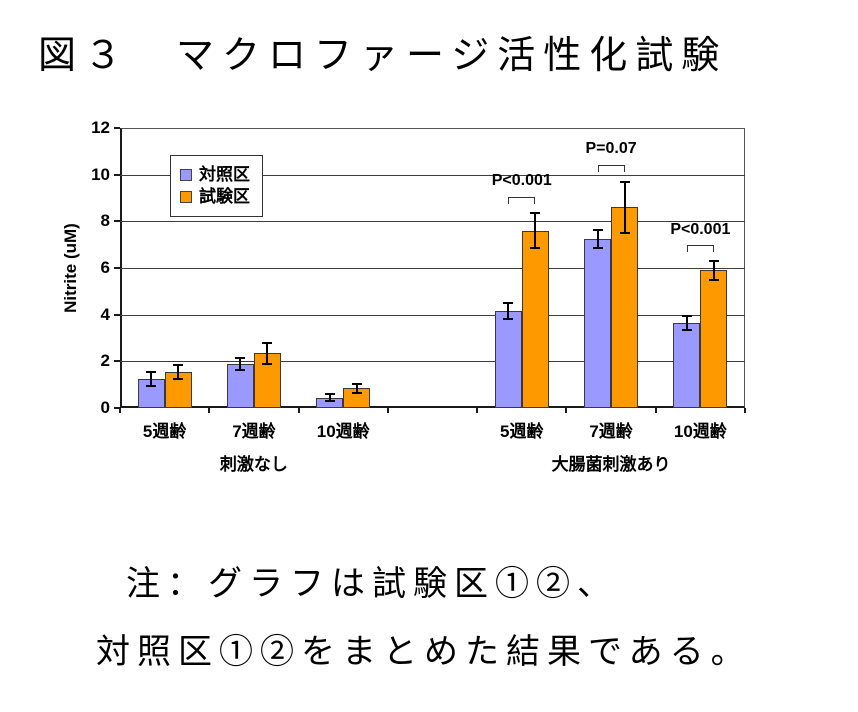  Describe the element at coordinates (372, 584) in the screenshot. I see `note-line-1: 注：グラフは試験区①②、` at that location.